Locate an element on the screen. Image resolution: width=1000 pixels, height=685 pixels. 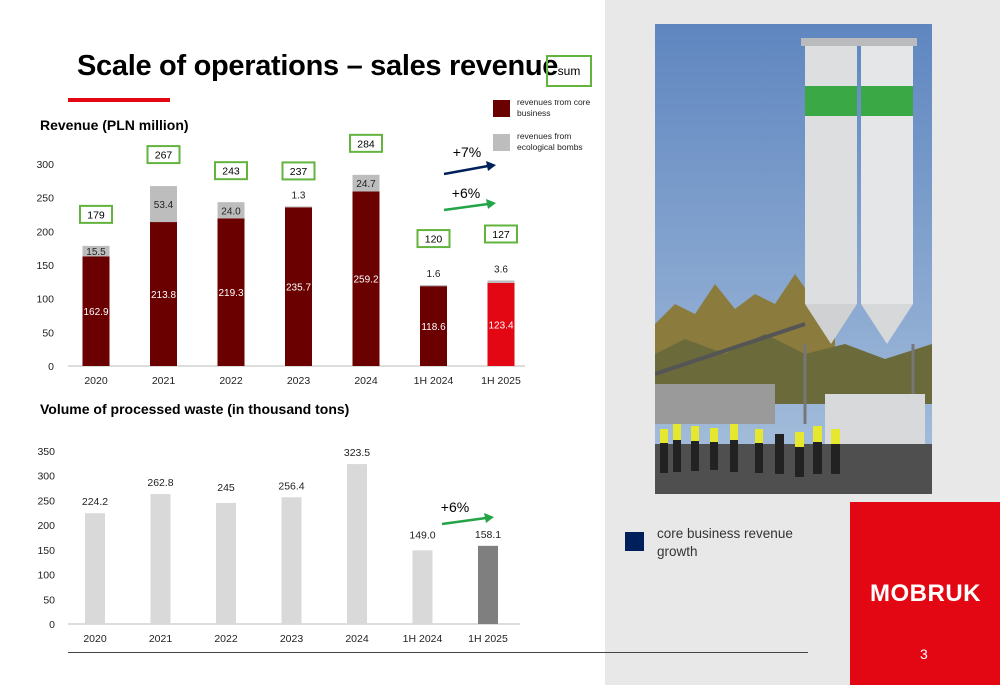
page-title: Scale of operations – sales revenue is located at coordinates (318, 66).